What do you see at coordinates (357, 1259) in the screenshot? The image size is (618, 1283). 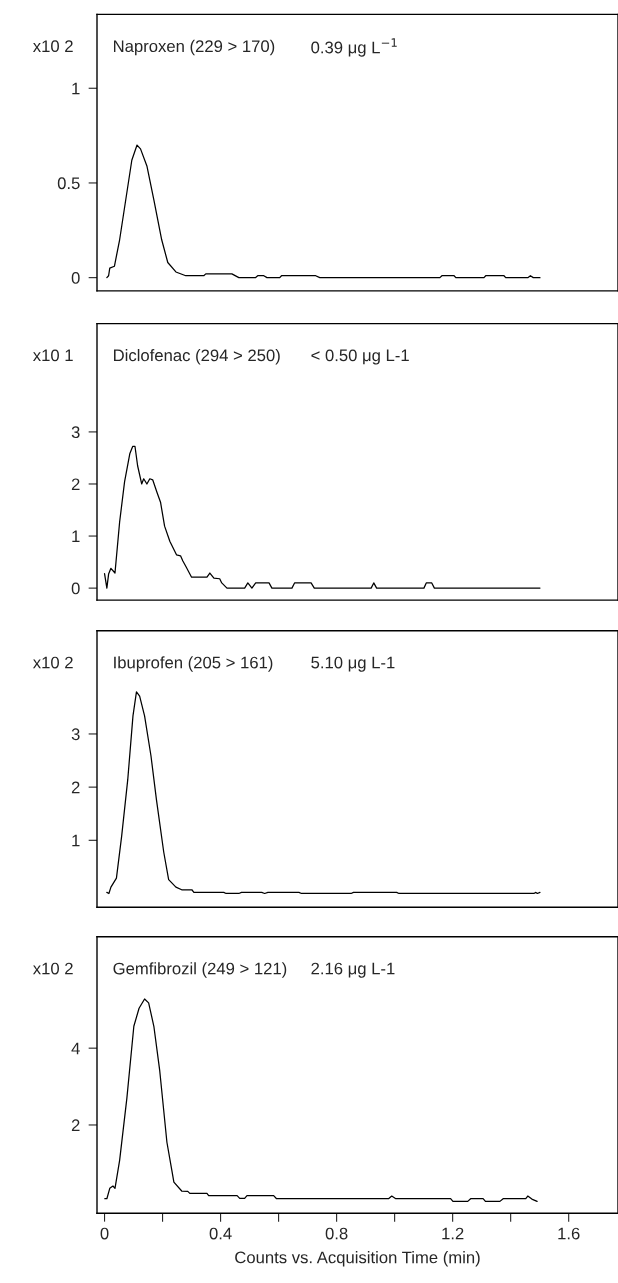 I see `x-axis-title: Counts vs. Acquisition Time (min)` at bounding box center [357, 1259].